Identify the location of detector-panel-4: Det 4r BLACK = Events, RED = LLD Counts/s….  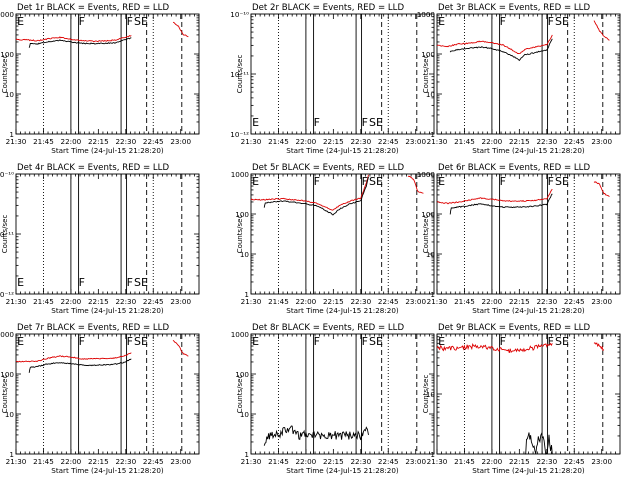
(100, 239).